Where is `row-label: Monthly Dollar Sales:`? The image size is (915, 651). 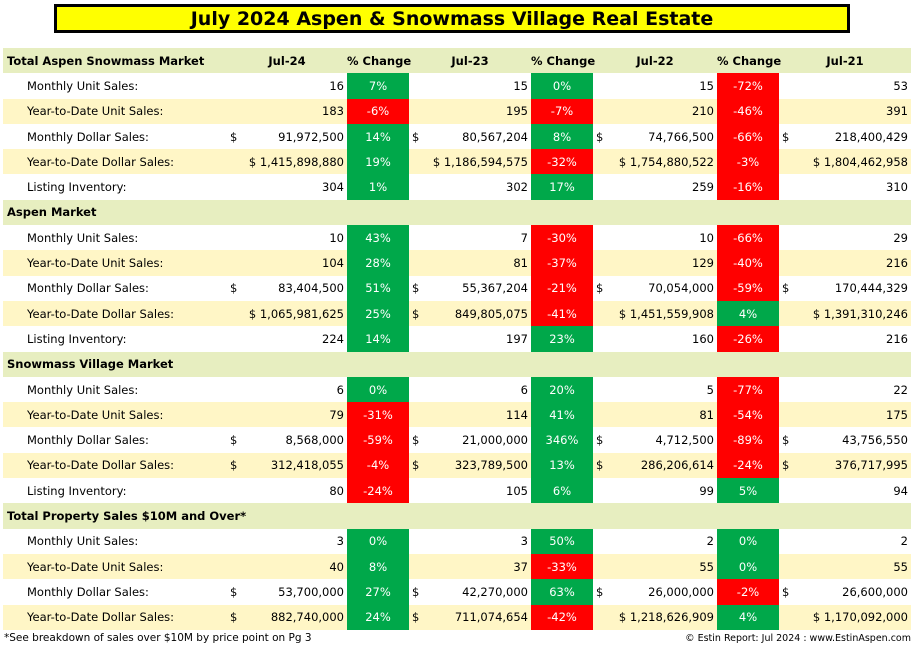 row-label: Monthly Dollar Sales: is located at coordinates (115, 136).